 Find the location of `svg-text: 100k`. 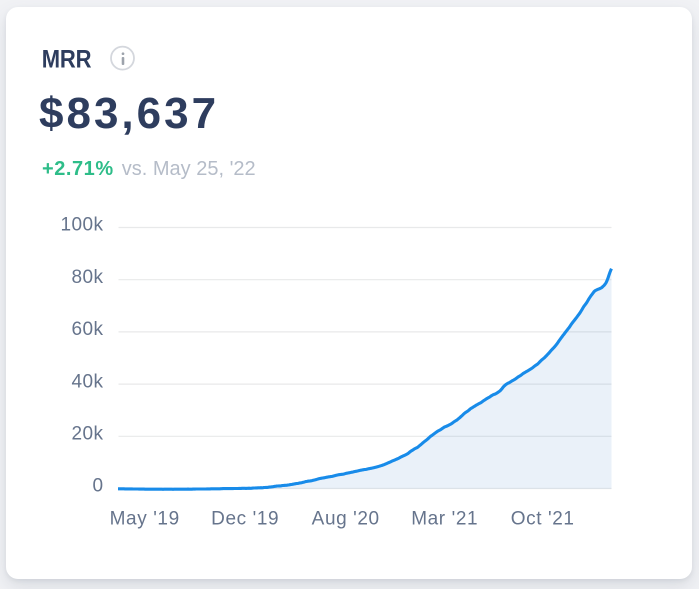

svg-text: 100k is located at coordinates (81, 225).